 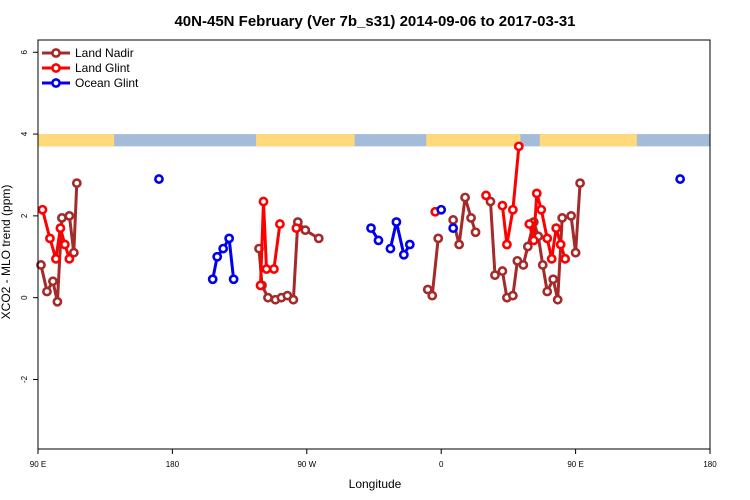 What do you see at coordinates (86, 68) in the screenshot?
I see `legend-item: Land Glint` at bounding box center [86, 68].